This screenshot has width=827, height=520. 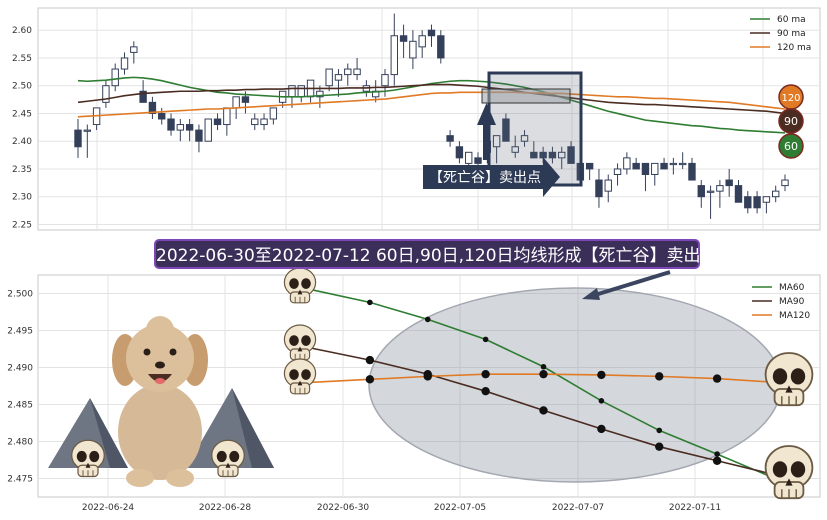 What do you see at coordinates (22, 142) in the screenshot?
I see `y-tick-label: 2.40` at bounding box center [22, 142].